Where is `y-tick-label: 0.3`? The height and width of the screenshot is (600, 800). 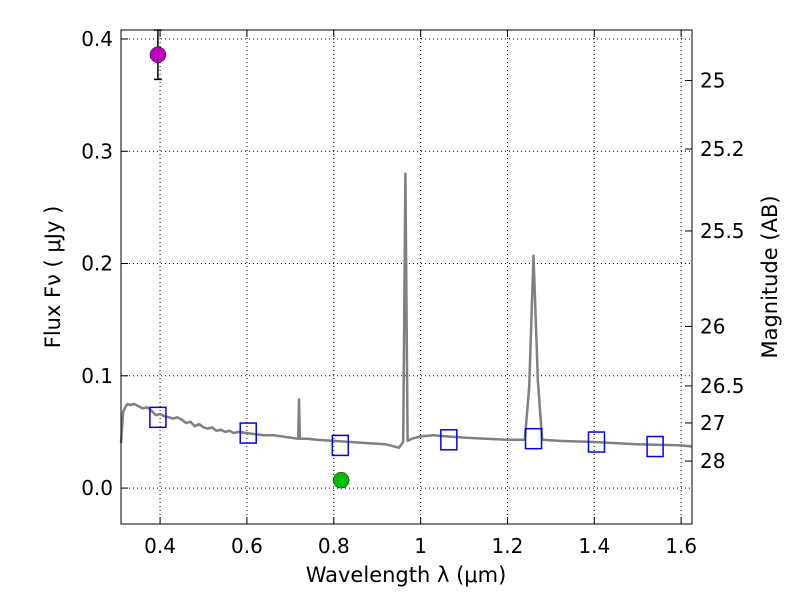
y-tick-label: 0.3 is located at coordinates (97, 151).